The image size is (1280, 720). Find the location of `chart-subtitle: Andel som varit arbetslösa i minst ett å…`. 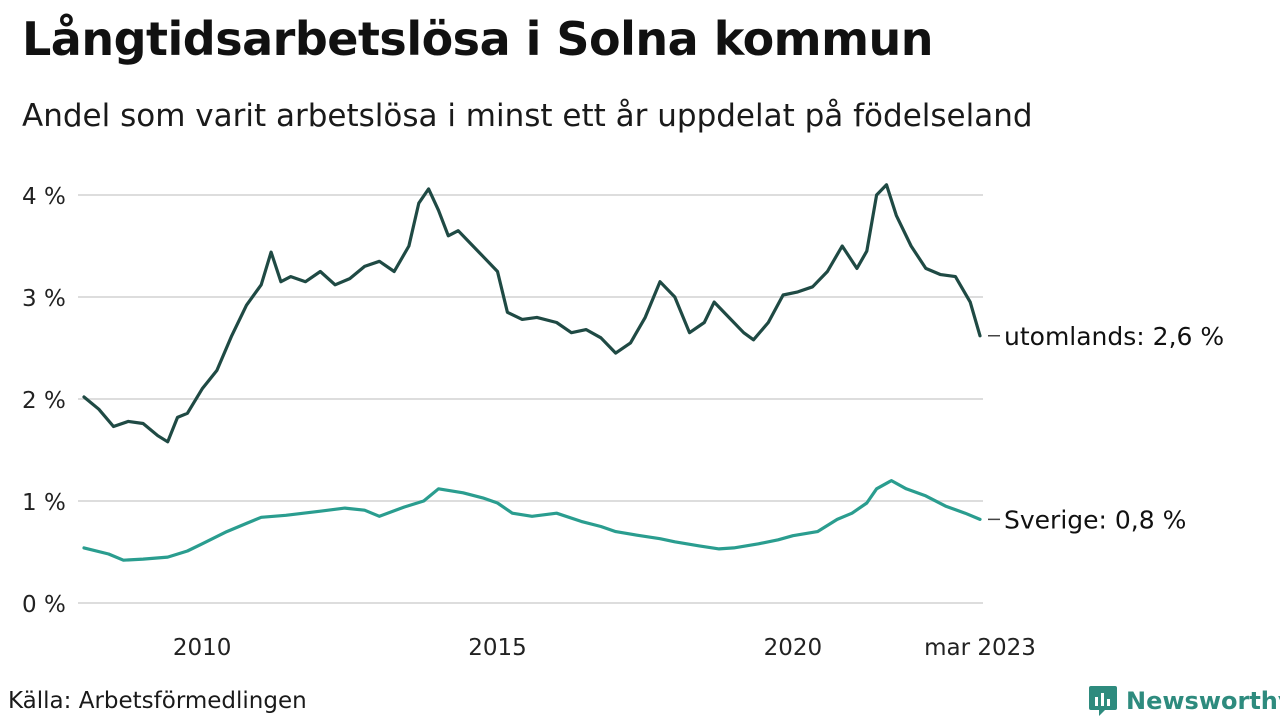

chart-subtitle: Andel som varit arbetslösa i minst ett å… is located at coordinates (527, 116).